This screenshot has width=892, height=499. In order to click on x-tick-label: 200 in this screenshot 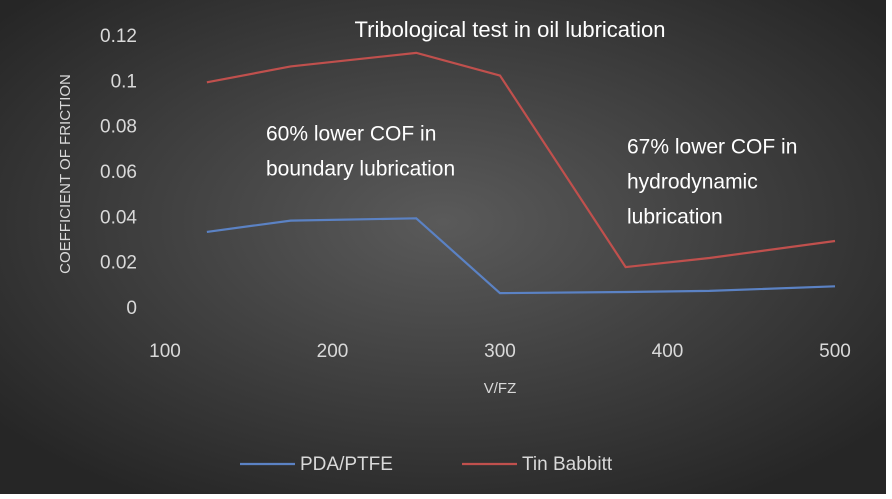, I will do `click(333, 351)`.